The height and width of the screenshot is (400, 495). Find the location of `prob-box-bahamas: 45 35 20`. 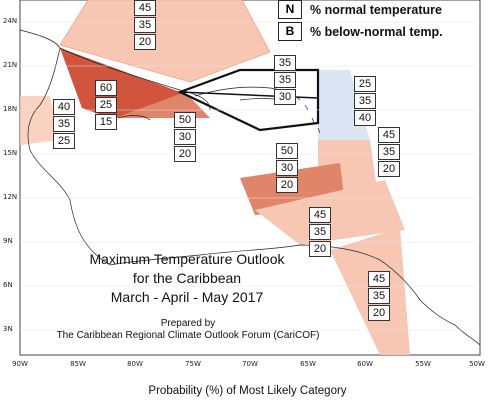

prob-box-bahamas: 45 35 20 is located at coordinates (145, 25).